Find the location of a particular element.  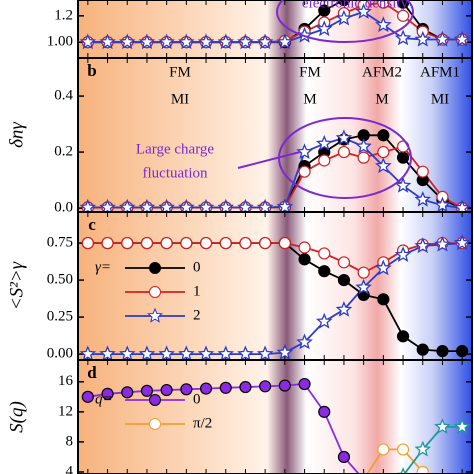

annotation: FM is located at coordinates (310, 72).